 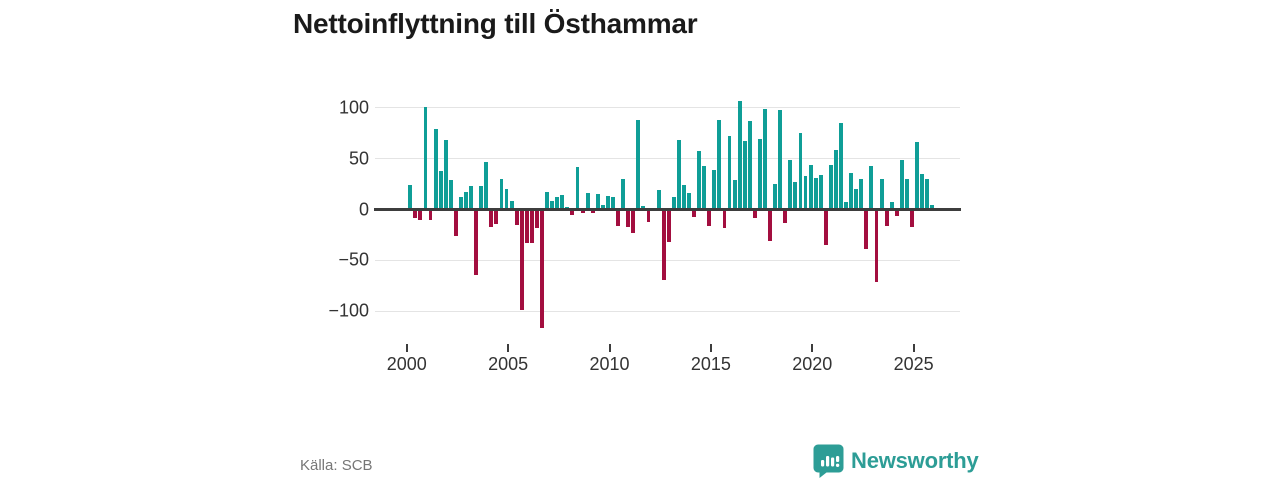 I want to click on y-axis-tick-label: 100, so click(x=353, y=107).